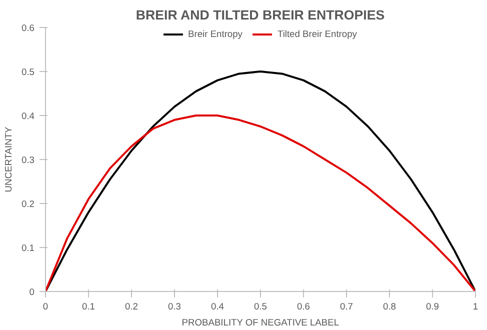  Describe the element at coordinates (215, 34) in the screenshot. I see `legend-label: Breir Entropy` at that location.